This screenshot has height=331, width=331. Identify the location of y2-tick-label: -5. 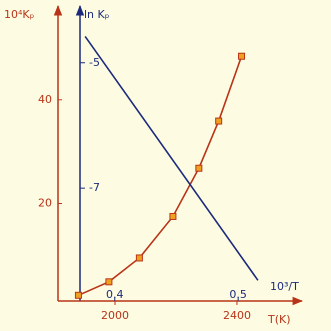
(94, 62).